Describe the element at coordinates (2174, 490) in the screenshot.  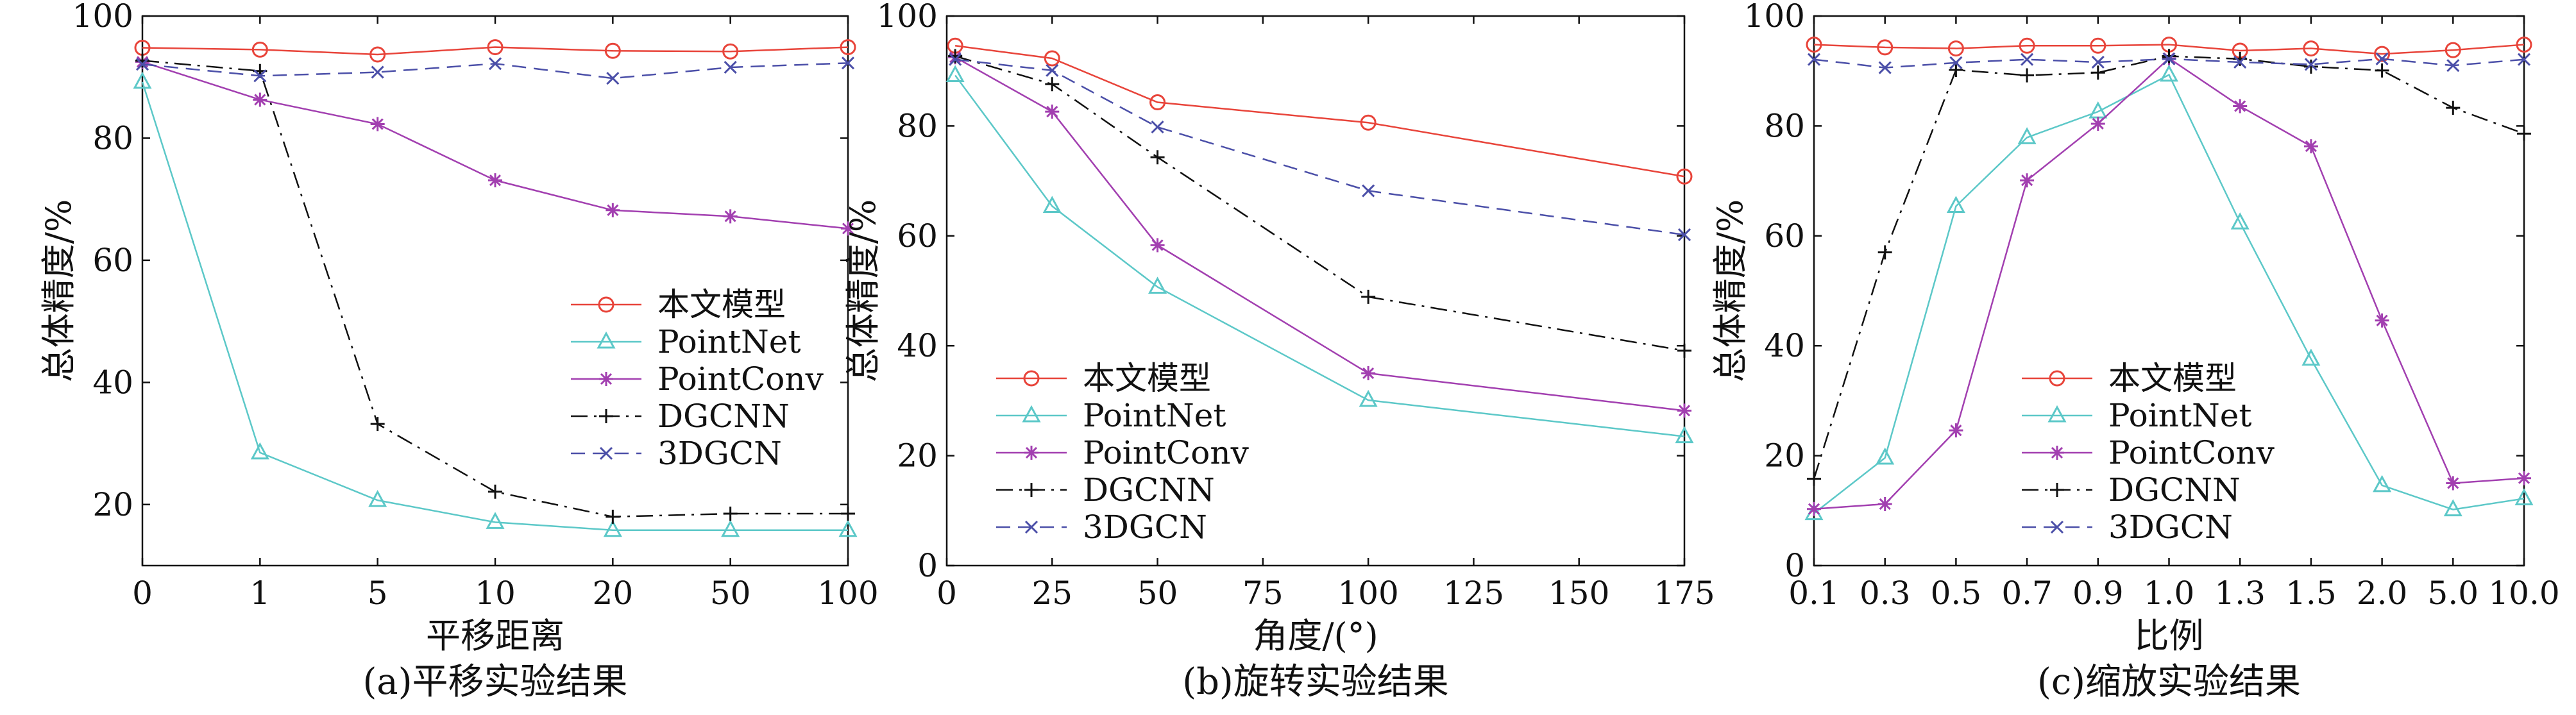
I see `legend-entry: DGCNN` at that location.